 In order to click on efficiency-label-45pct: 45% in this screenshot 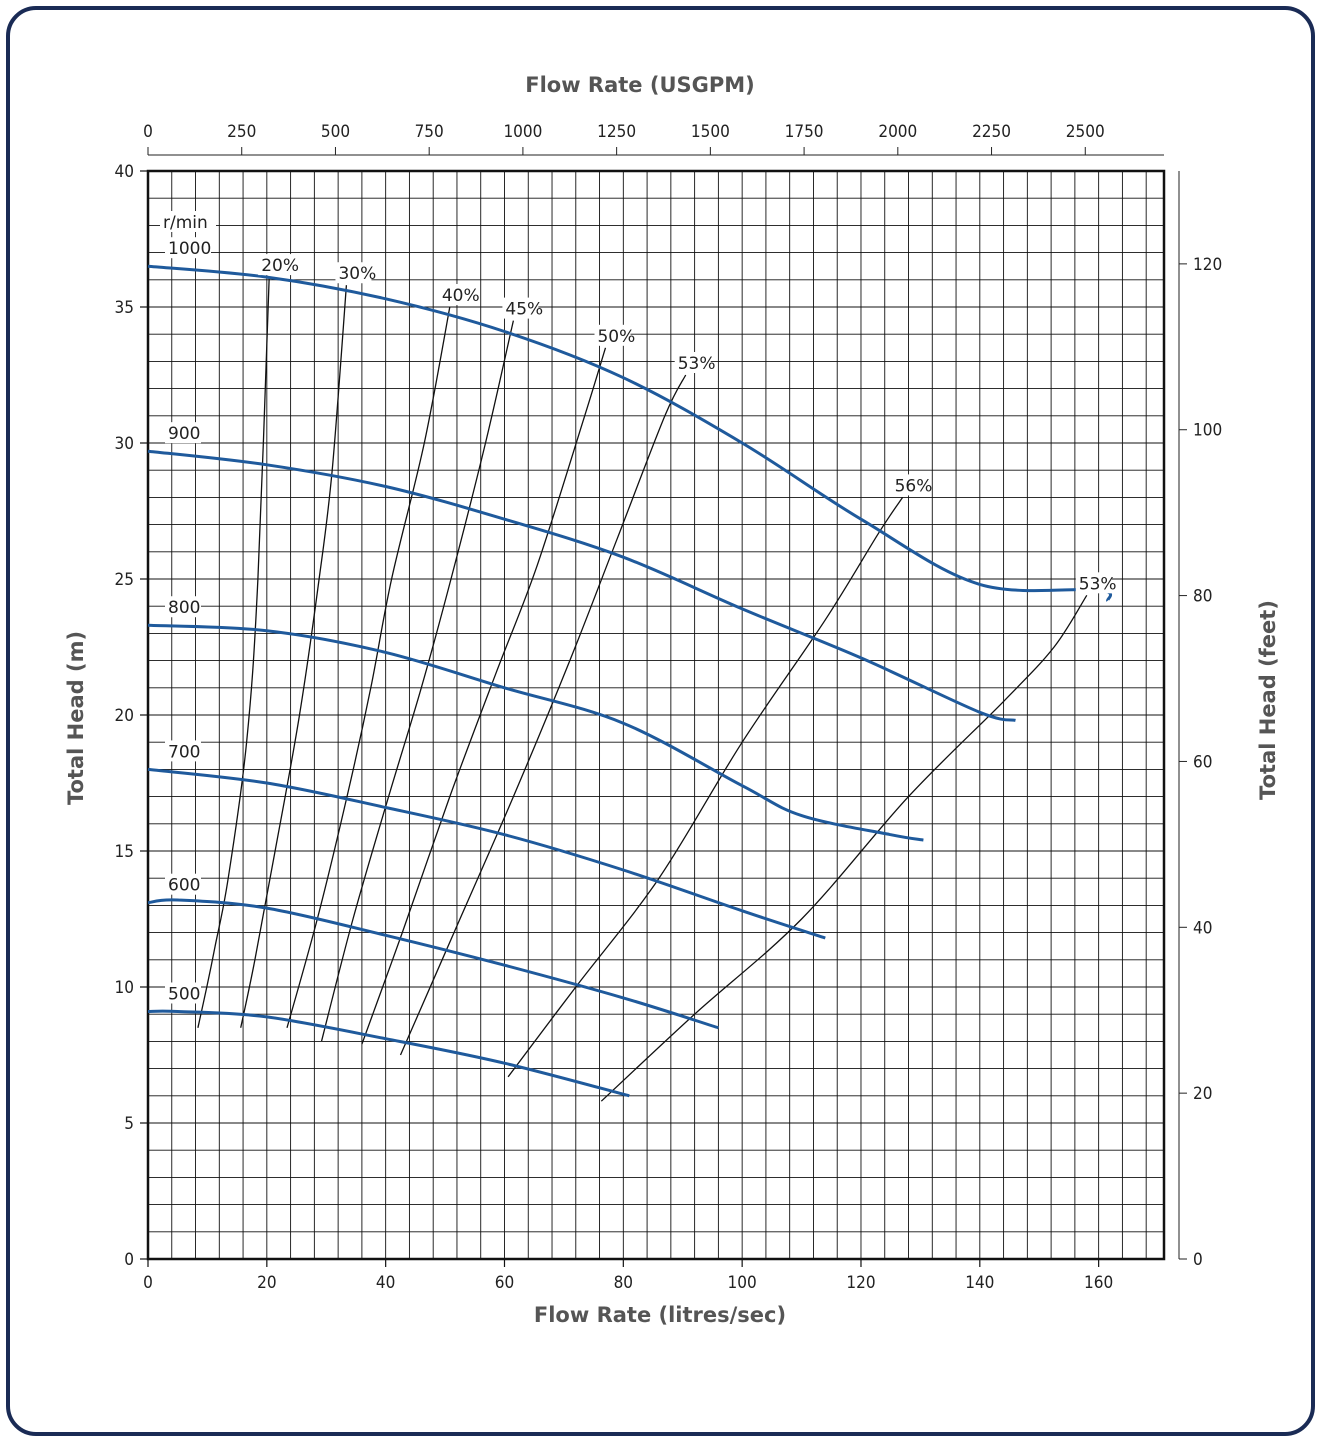, I will do `click(524, 310)`.